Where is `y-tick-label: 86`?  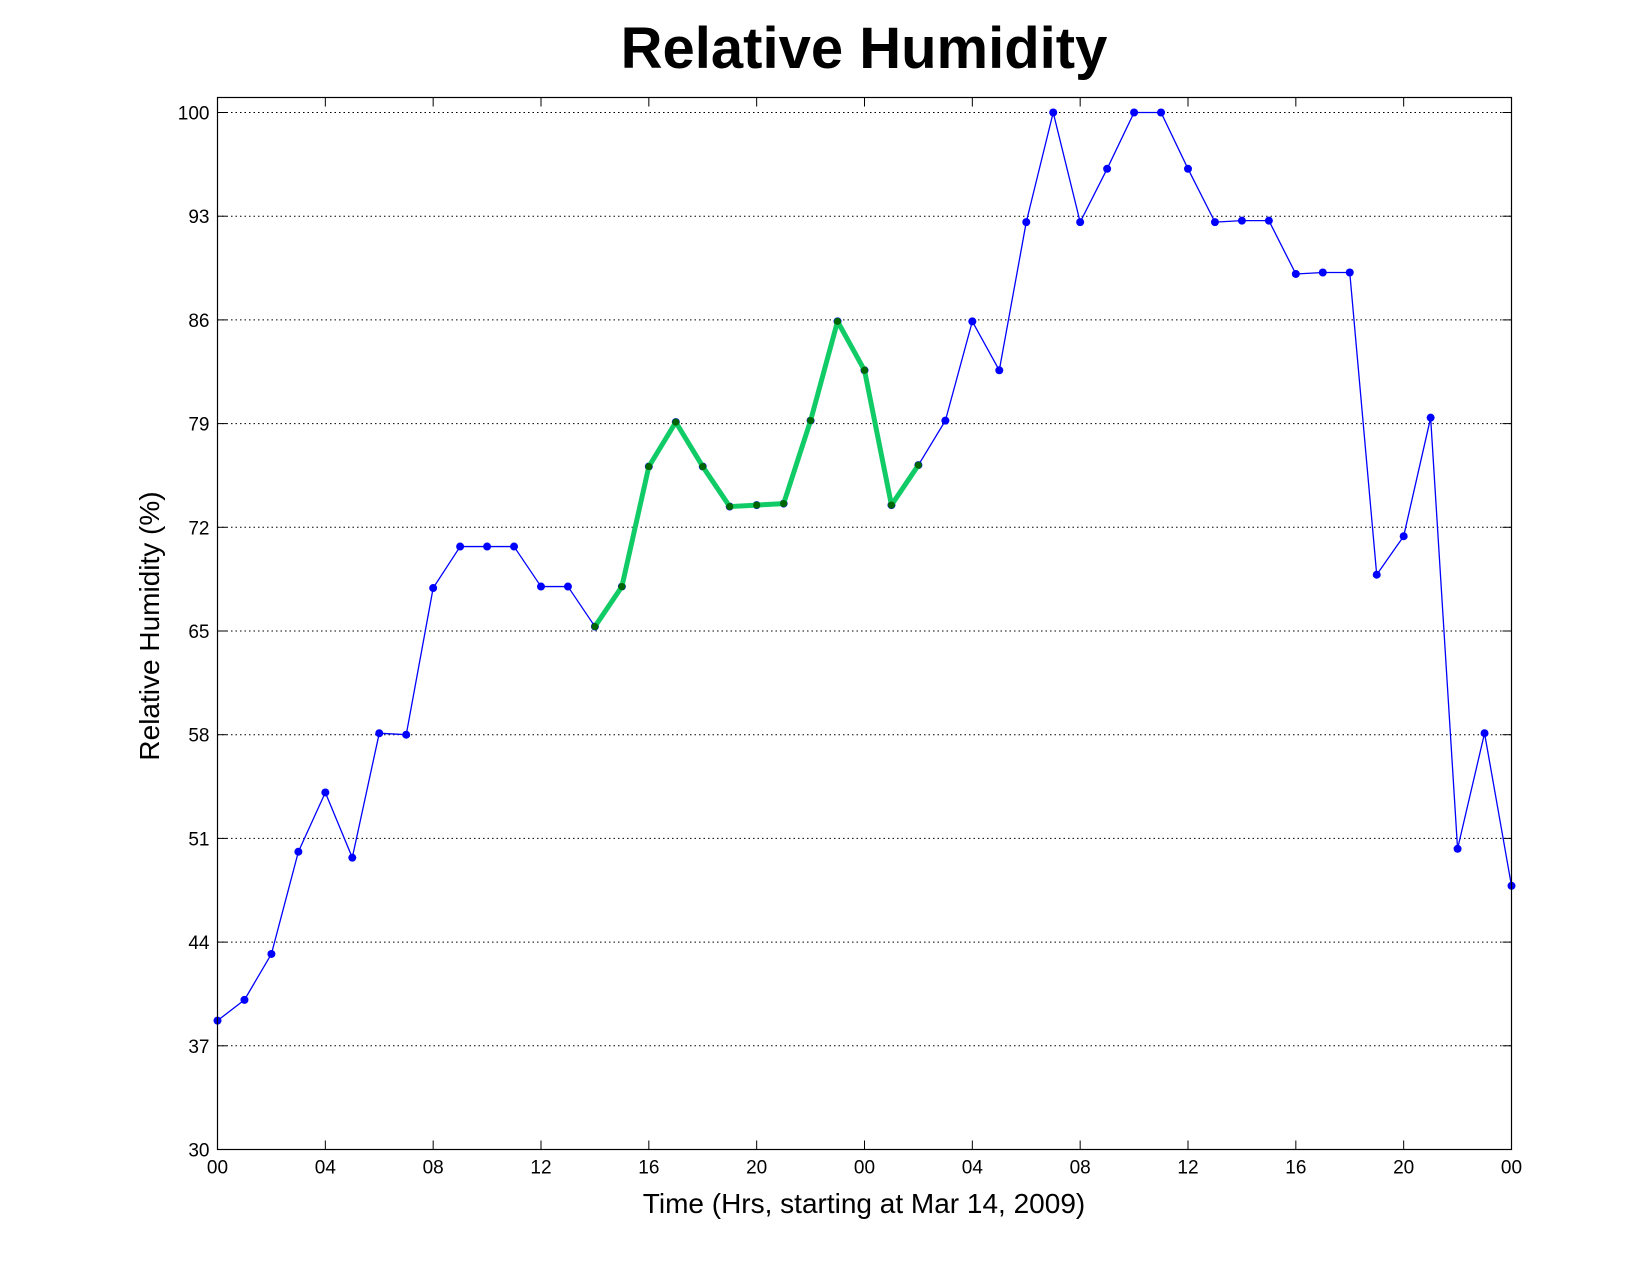 y-tick-label: 86 is located at coordinates (198, 321).